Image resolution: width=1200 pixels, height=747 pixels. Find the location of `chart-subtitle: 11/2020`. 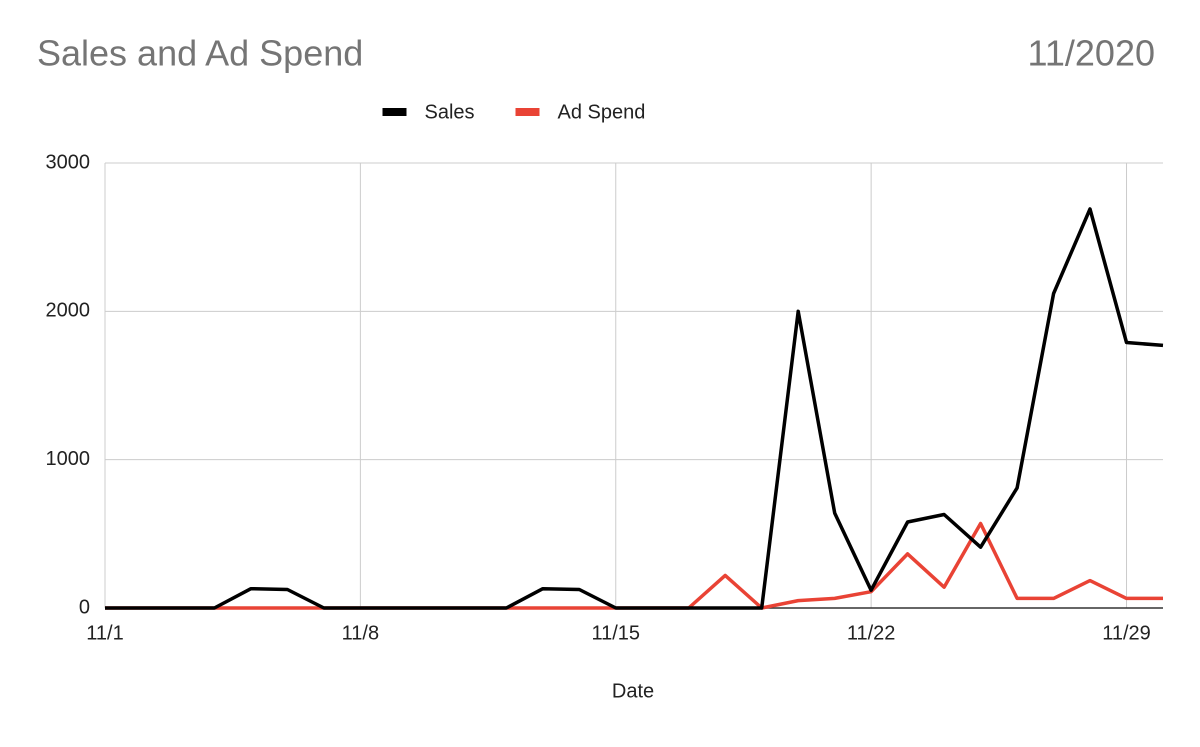

chart-subtitle: 11/2020 is located at coordinates (1091, 53).